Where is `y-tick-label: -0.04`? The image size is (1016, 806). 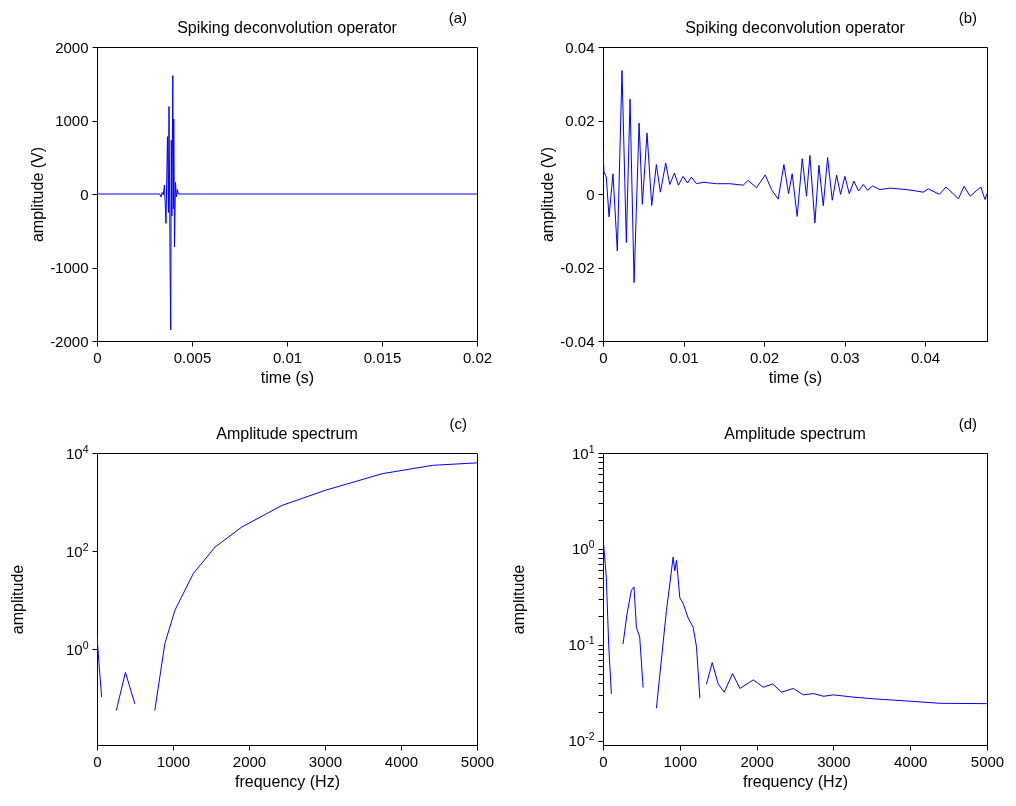 y-tick-label: -0.04 is located at coordinates (577, 341).